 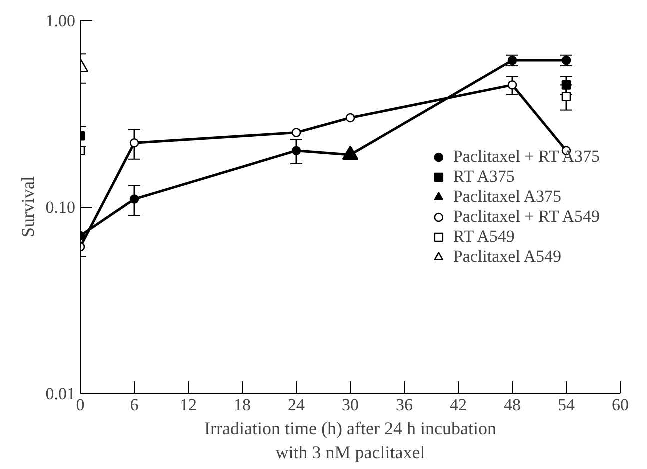 What do you see at coordinates (188, 405) in the screenshot?
I see `x-tick-label: 12` at bounding box center [188, 405].